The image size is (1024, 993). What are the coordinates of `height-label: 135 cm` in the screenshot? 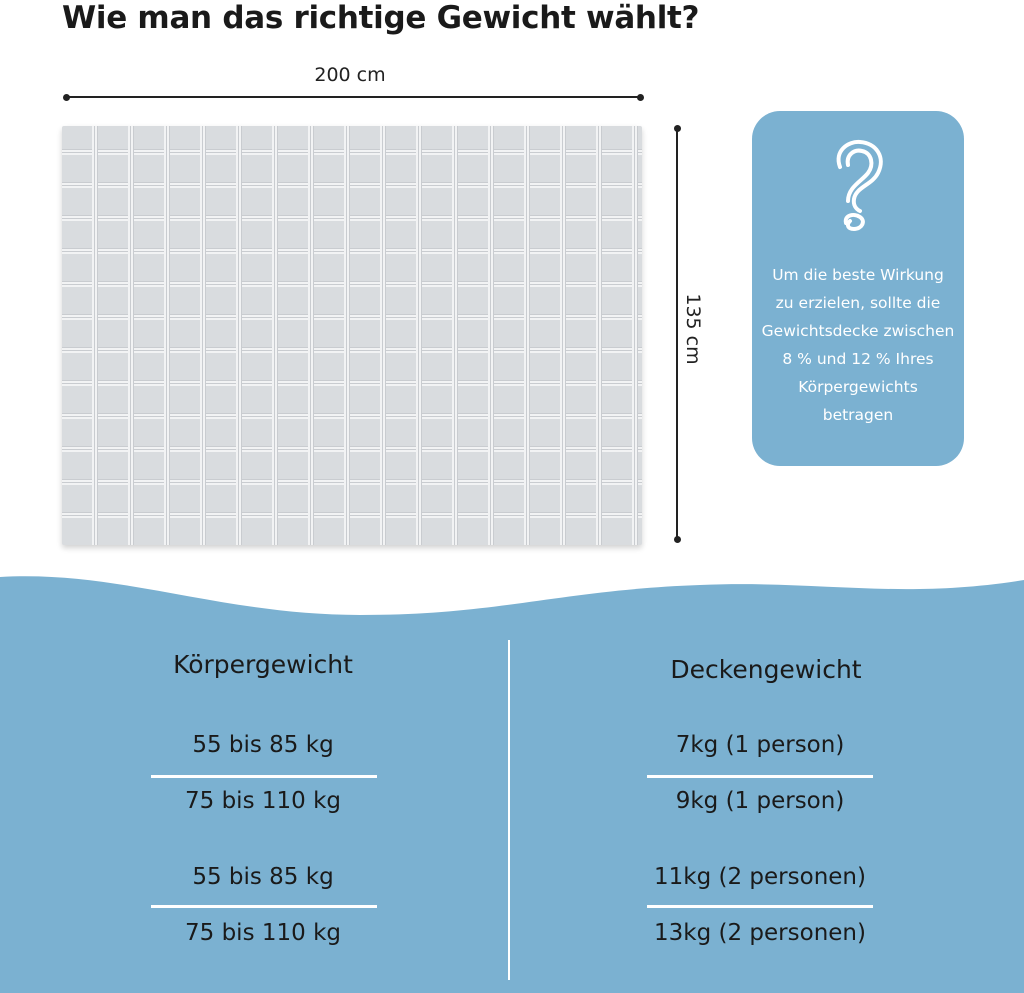 It's located at (693, 329).